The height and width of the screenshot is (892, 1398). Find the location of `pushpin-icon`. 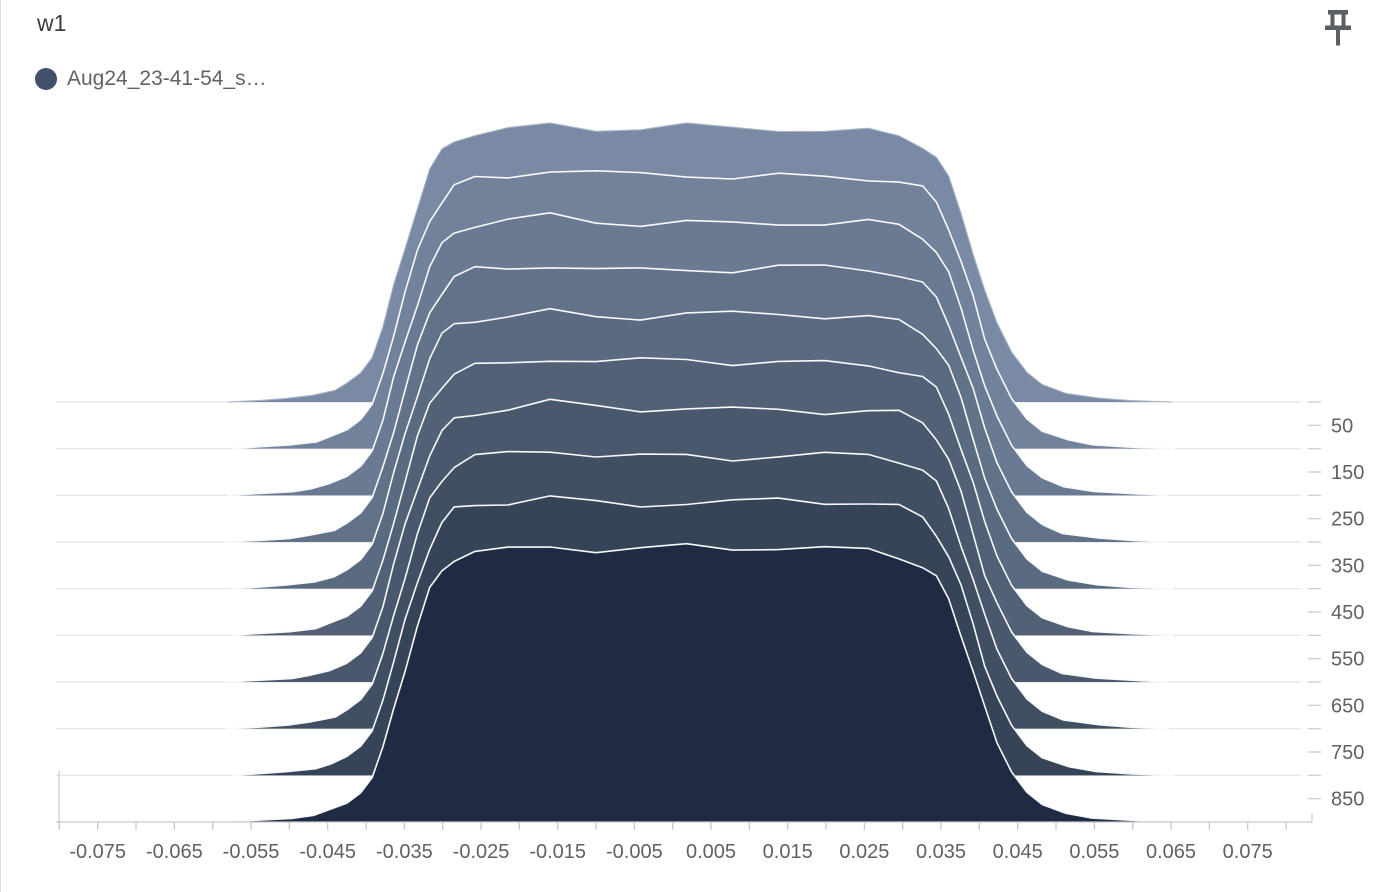

pushpin-icon is located at coordinates (1338, 27).